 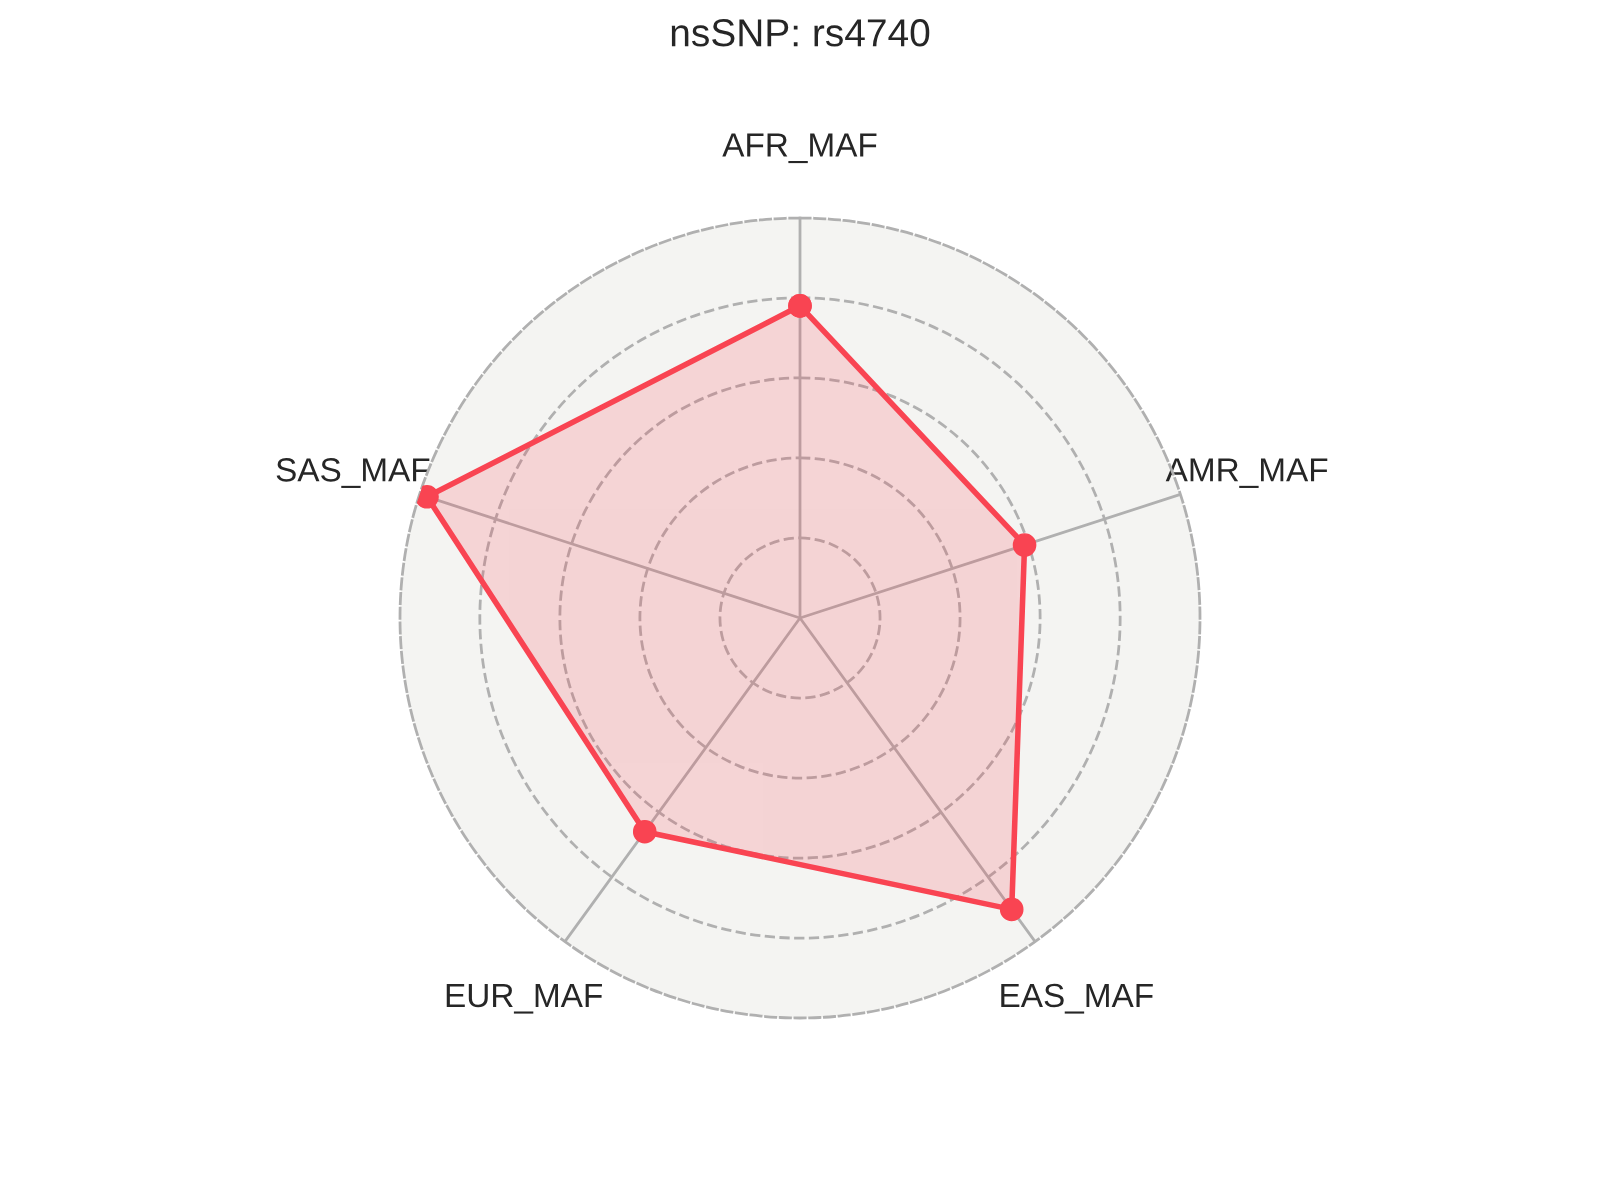 I want to click on spoke-label: AMR_MAF, so click(x=1246, y=473).